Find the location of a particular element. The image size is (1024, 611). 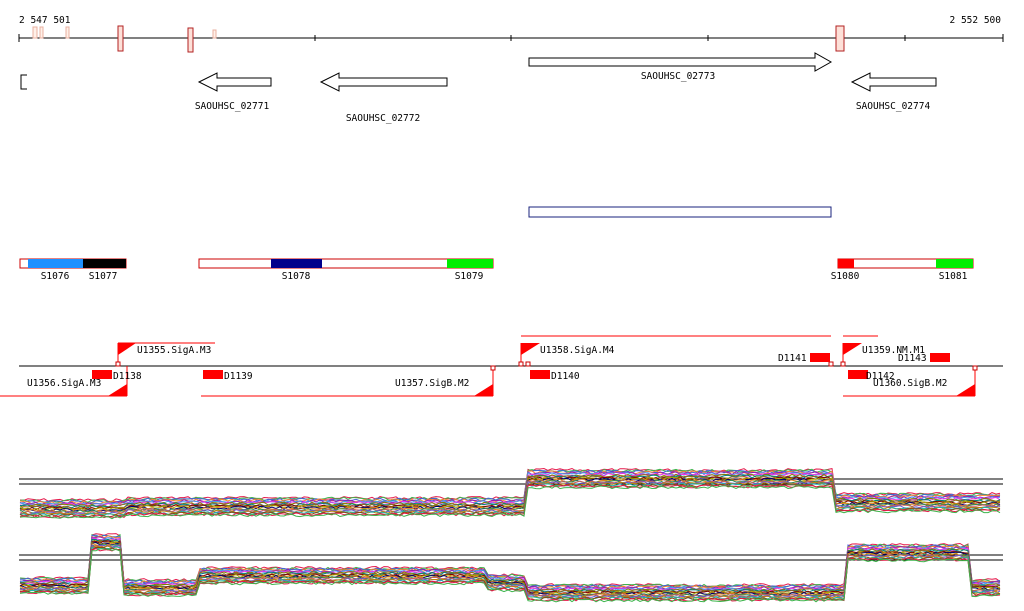

partial-gene-marker is located at coordinates (23, 82).